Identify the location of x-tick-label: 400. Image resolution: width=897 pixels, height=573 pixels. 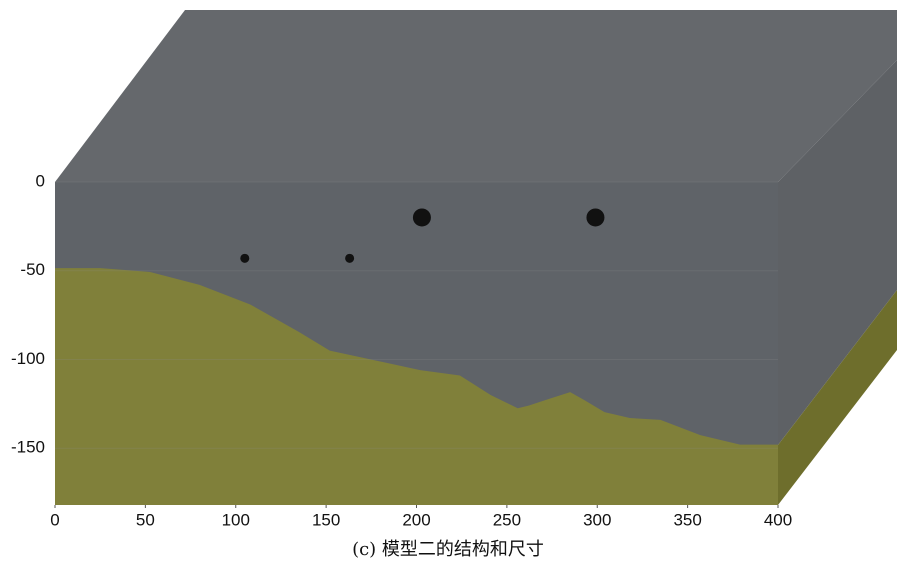
(778, 519).